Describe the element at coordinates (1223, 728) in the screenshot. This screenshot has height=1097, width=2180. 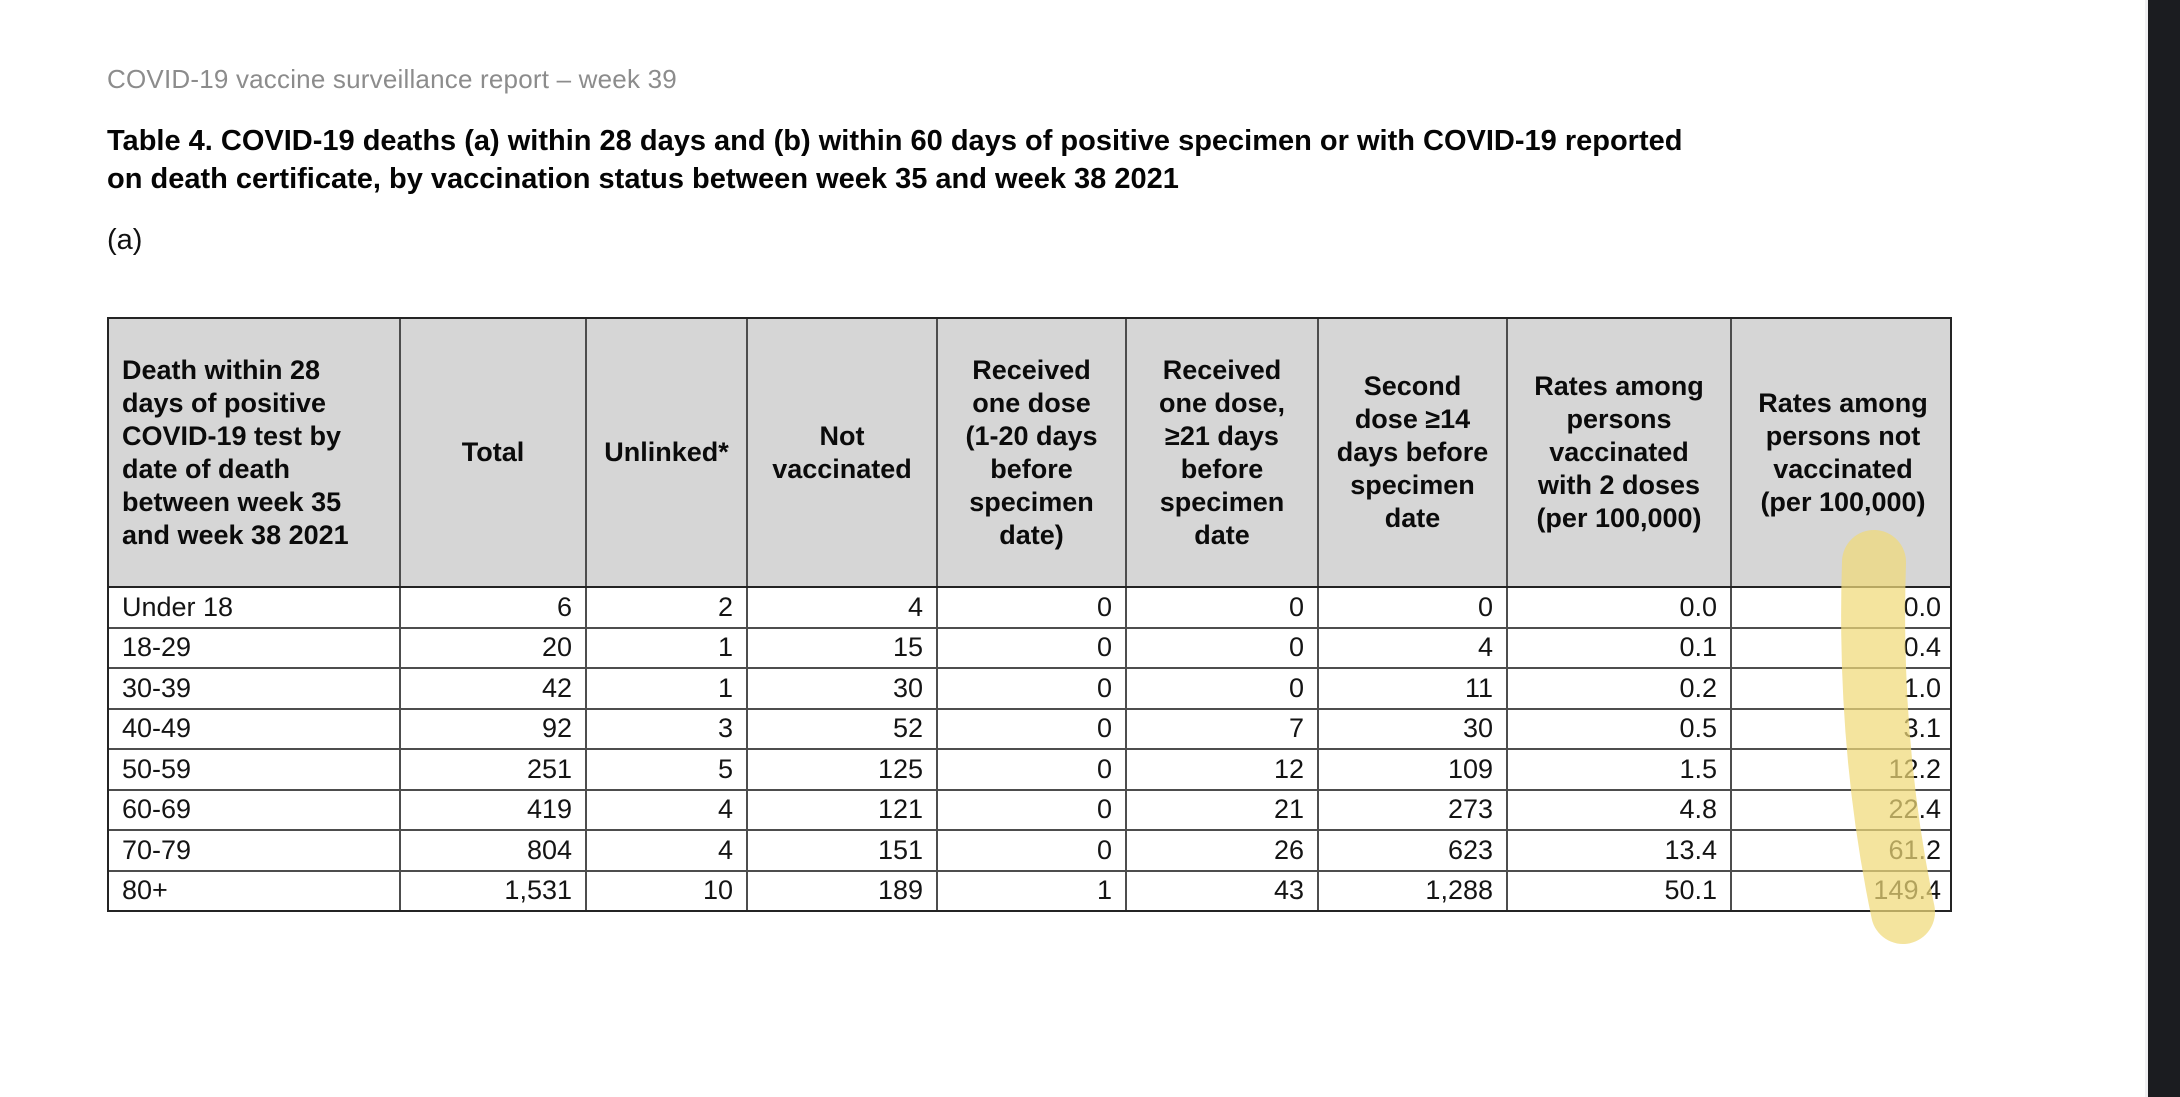
I see `value-cell: 7` at that location.